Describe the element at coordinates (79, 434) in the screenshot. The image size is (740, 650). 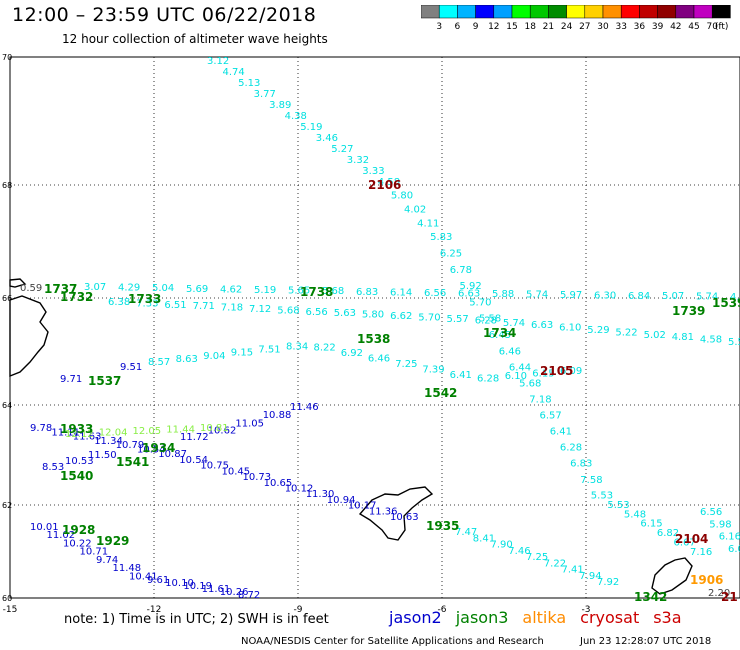
I see `swh-value-label: 12.12` at that location.